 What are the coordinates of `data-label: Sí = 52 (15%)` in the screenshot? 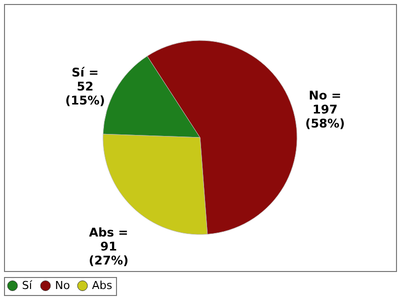 It's located at (85, 86).